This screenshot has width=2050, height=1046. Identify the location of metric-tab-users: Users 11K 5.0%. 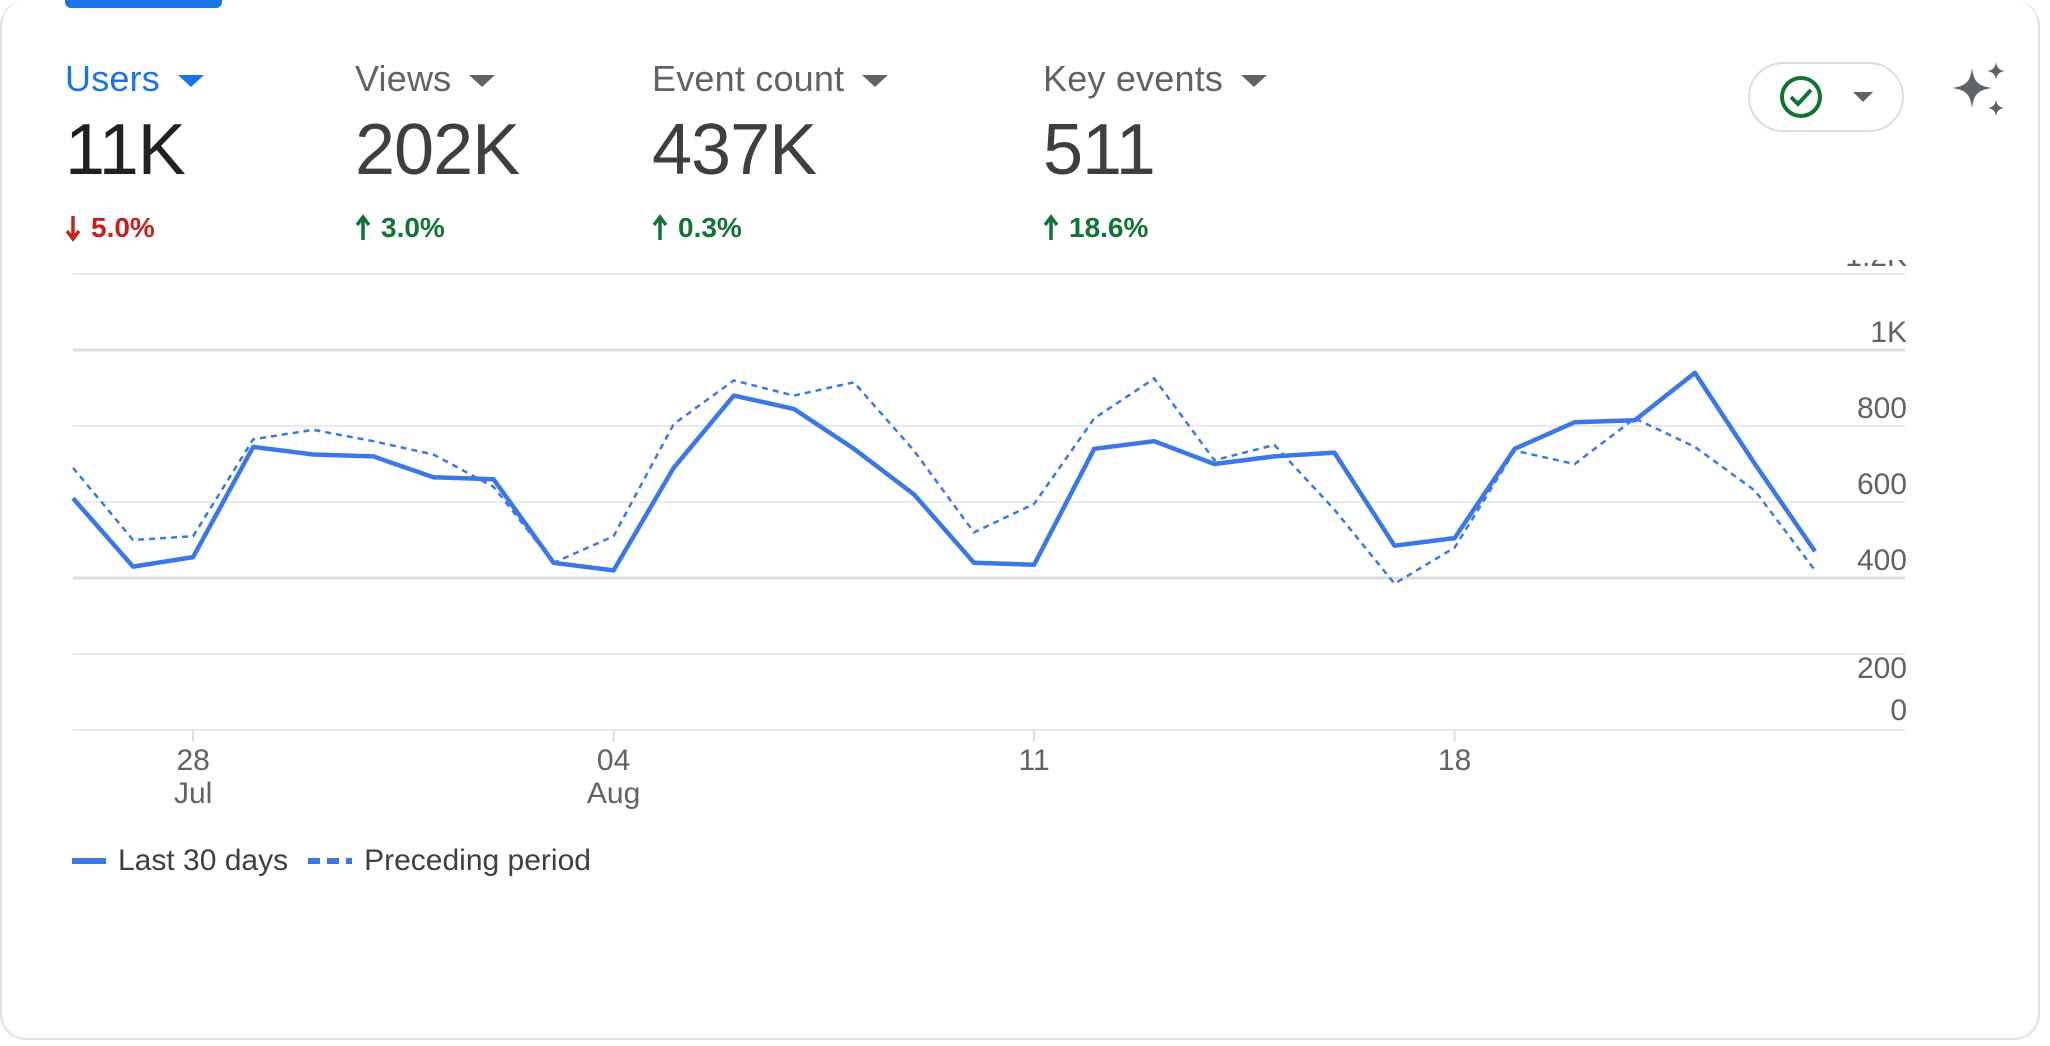
(135, 151).